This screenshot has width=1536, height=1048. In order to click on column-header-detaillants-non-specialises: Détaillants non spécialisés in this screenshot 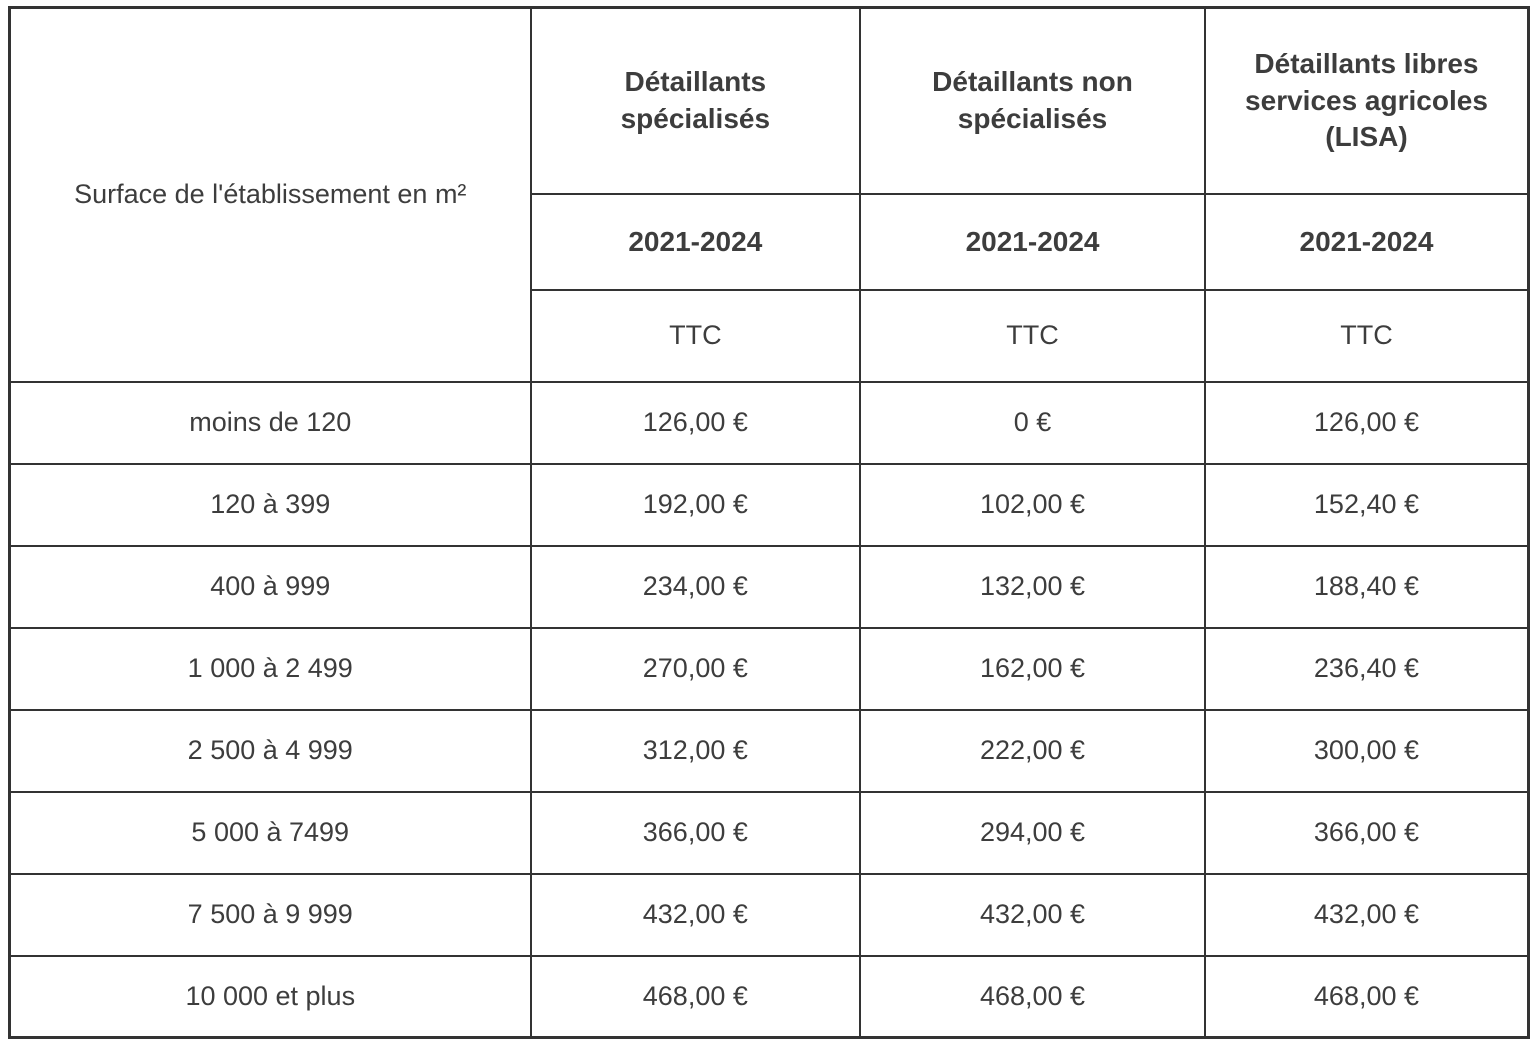, I will do `click(1032, 100)`.